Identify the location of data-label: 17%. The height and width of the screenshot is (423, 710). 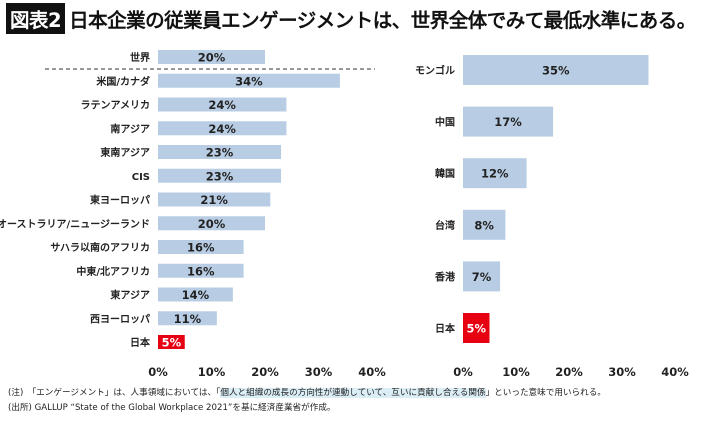
(508, 122).